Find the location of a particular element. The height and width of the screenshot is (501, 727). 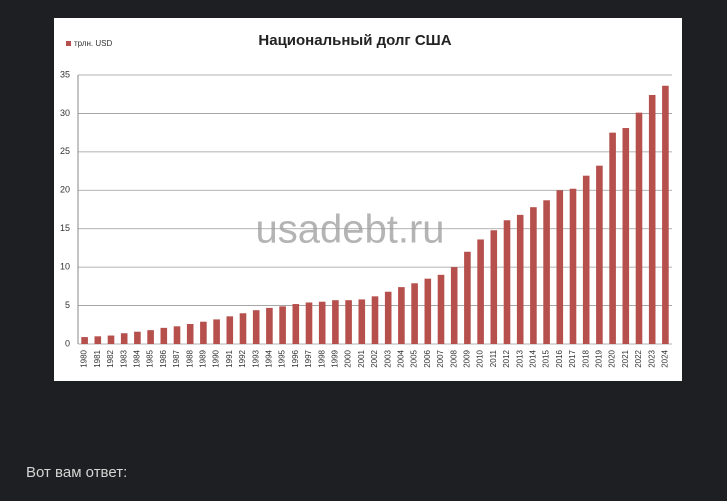

x-tick-label: 2008 is located at coordinates (453, 358).